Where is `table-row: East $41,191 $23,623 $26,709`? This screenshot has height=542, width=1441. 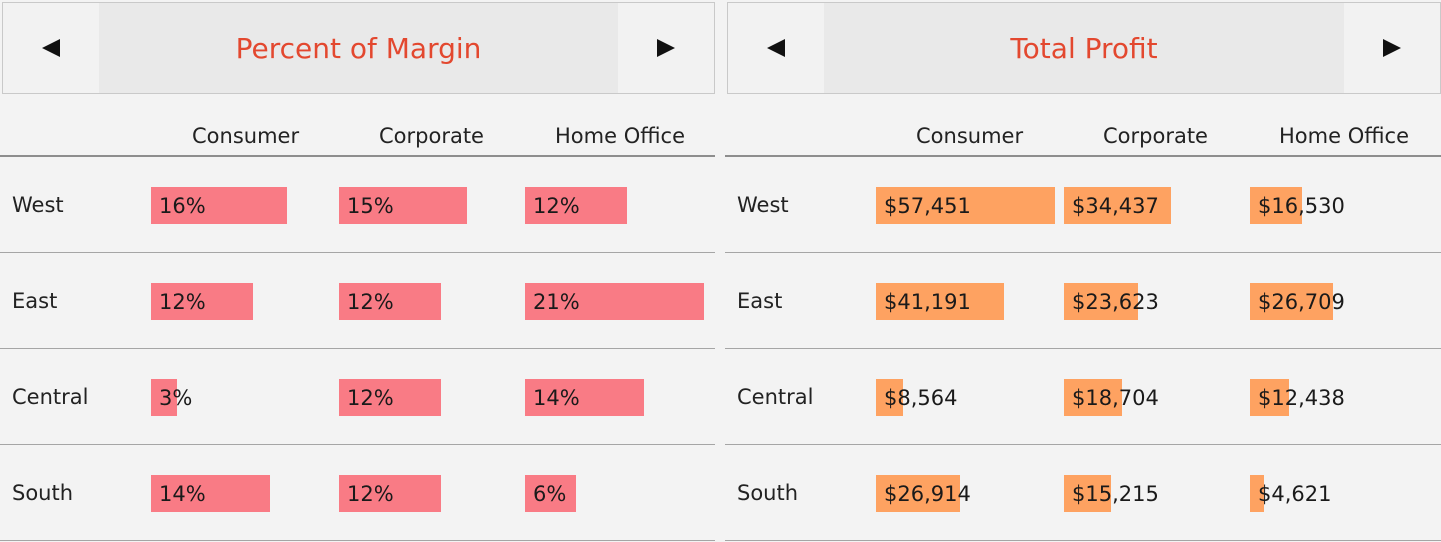 table-row: East $41,191 $23,623 $26,709 is located at coordinates (1083, 301).